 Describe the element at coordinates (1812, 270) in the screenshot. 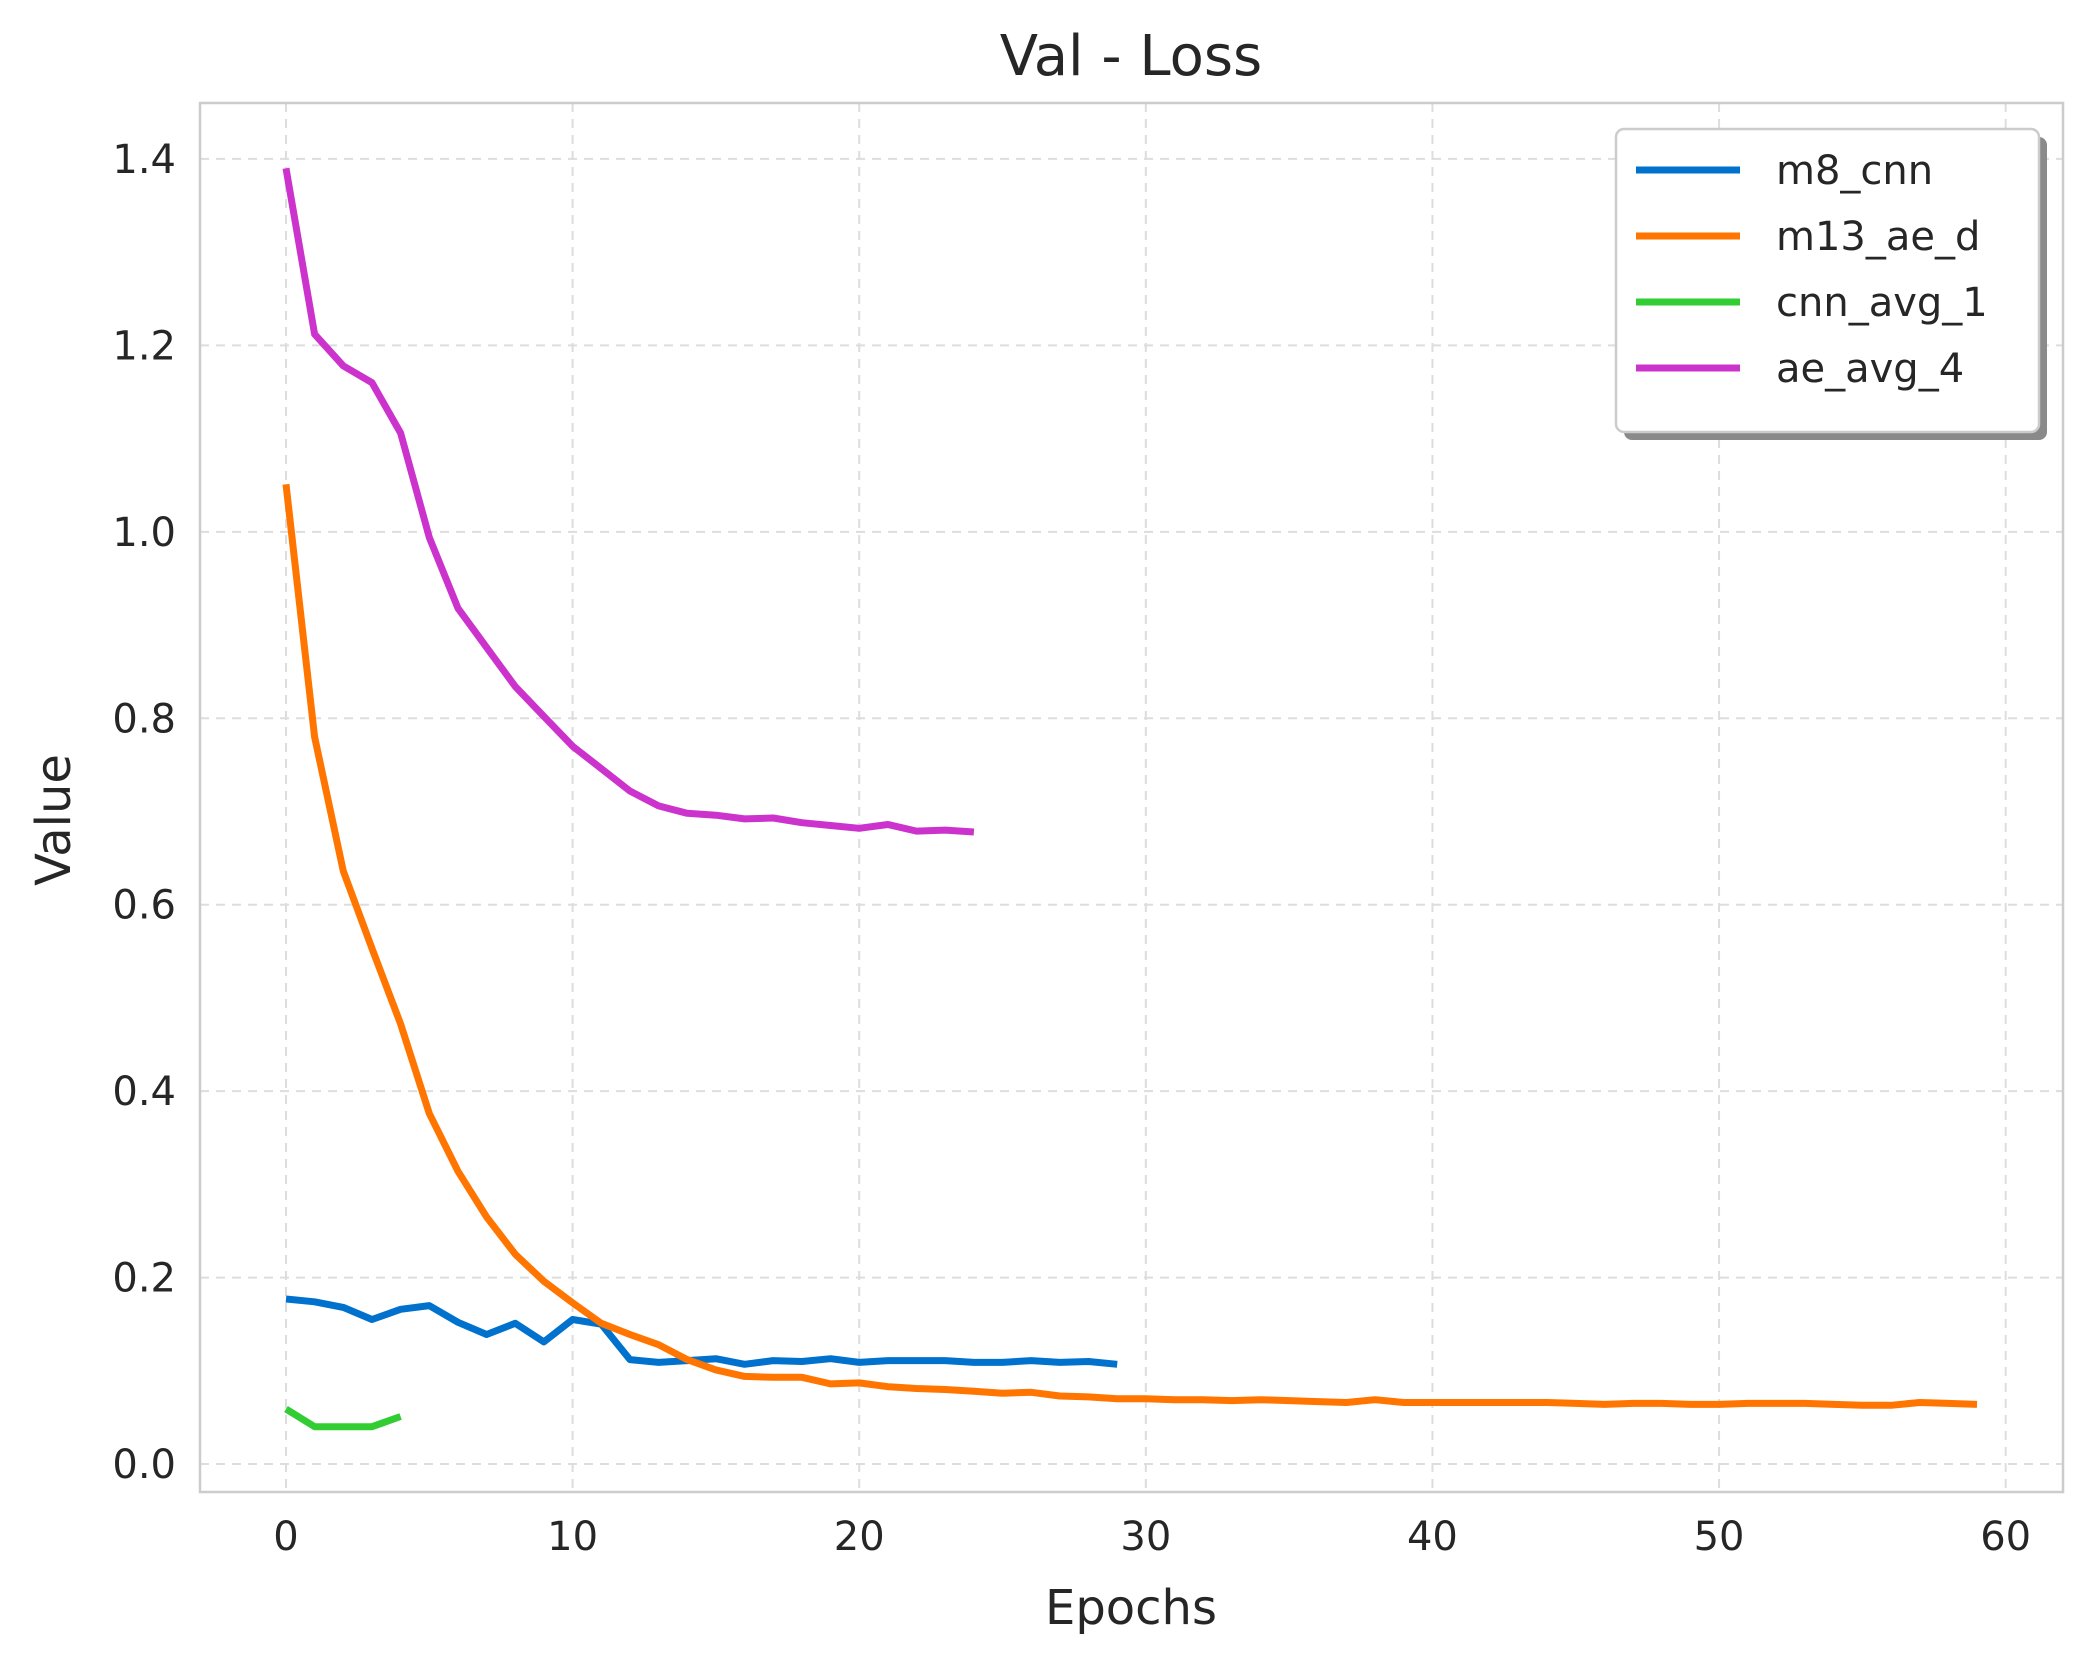

I see `legend-items: m8_cnn m13_ae_d cnn_avg_1 ae_avg_4` at that location.